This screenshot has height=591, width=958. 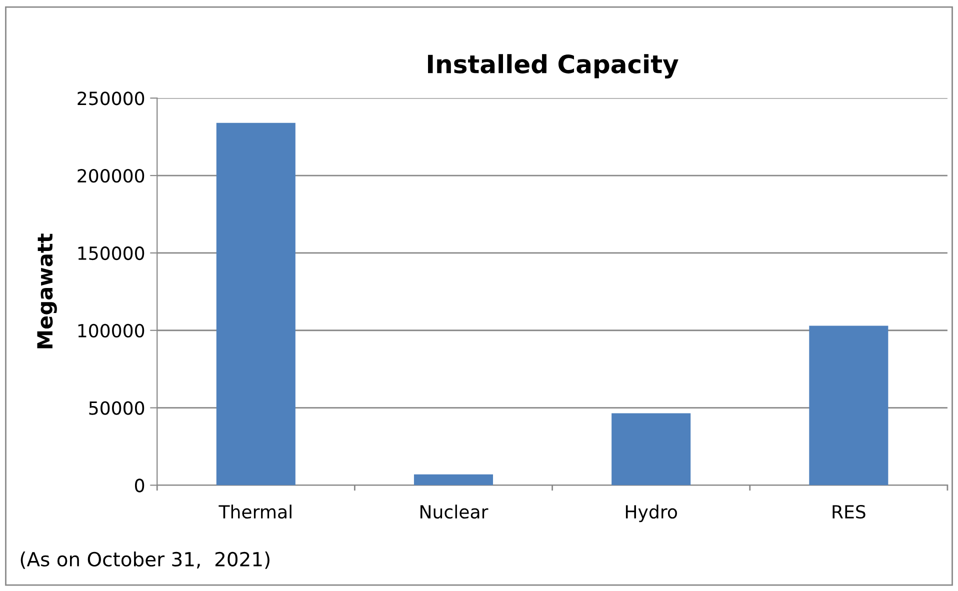 I want to click on y-tick-label: 250000, so click(x=111, y=99).